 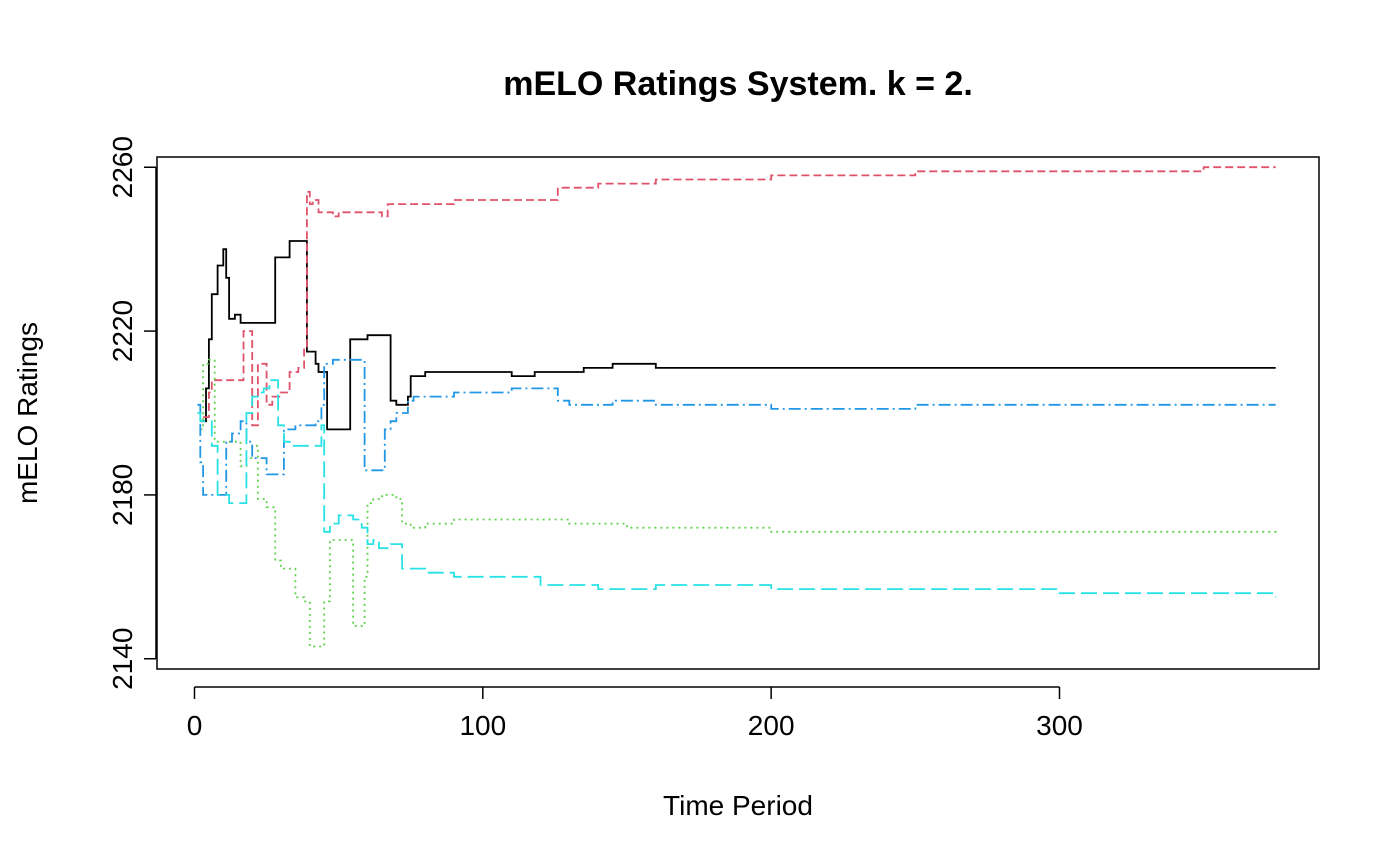 What do you see at coordinates (482, 725) in the screenshot?
I see `x-tick-label: 100` at bounding box center [482, 725].